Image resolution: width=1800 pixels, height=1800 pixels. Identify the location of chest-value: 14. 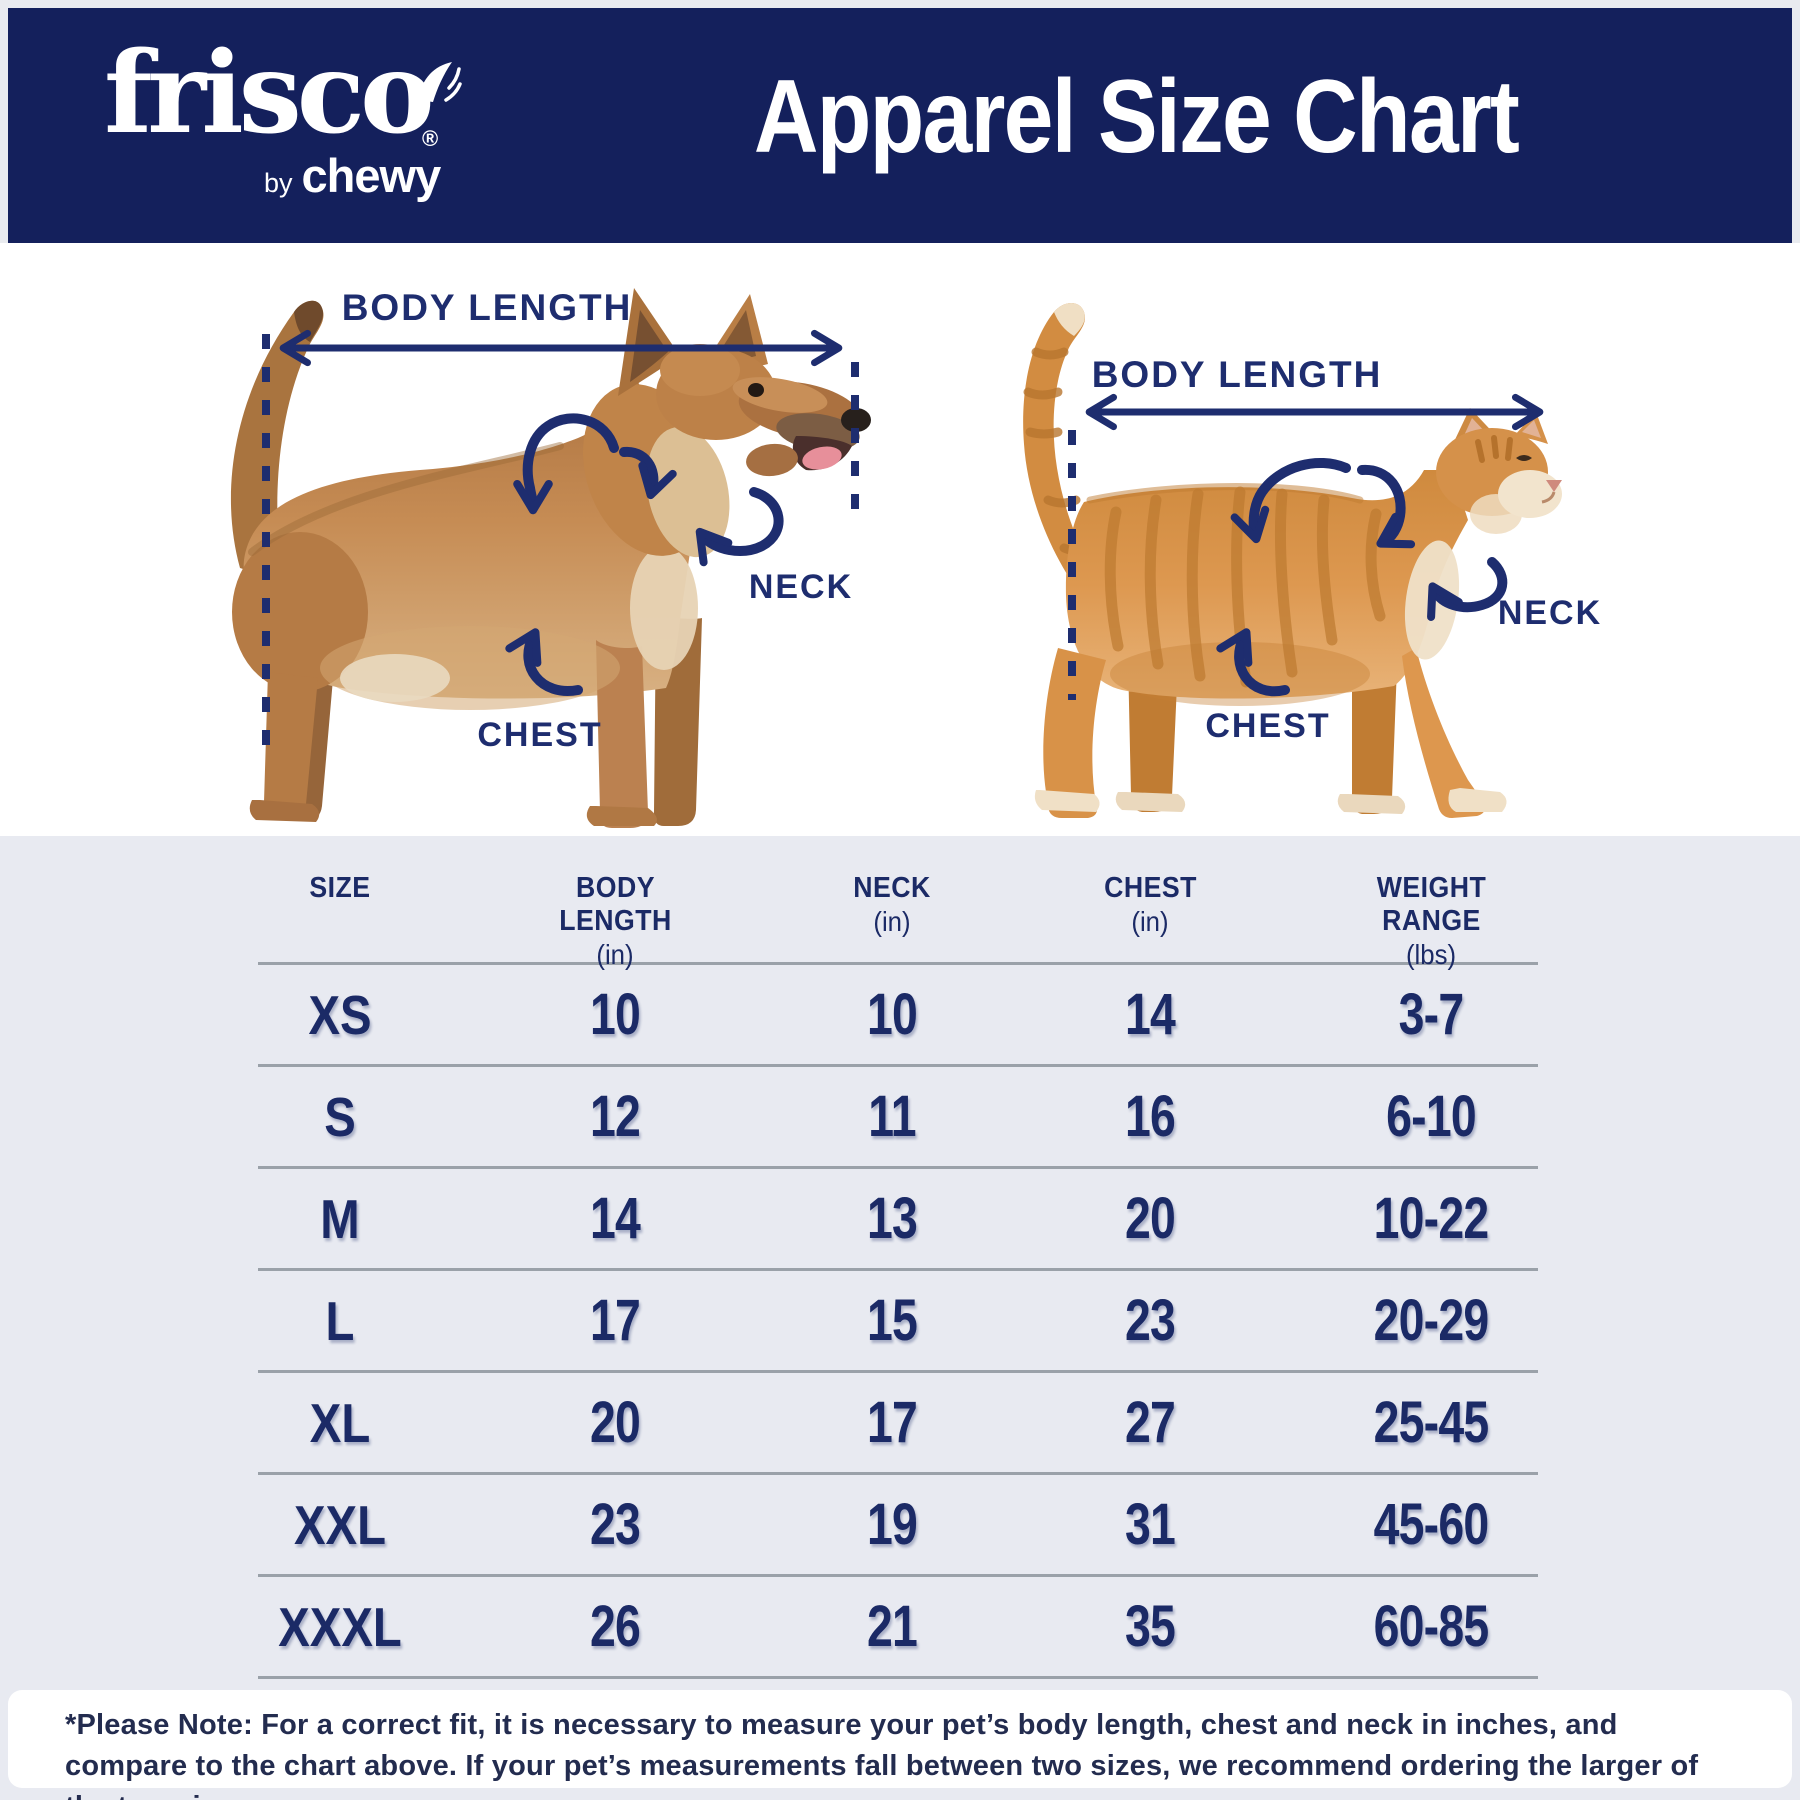
(1150, 1014).